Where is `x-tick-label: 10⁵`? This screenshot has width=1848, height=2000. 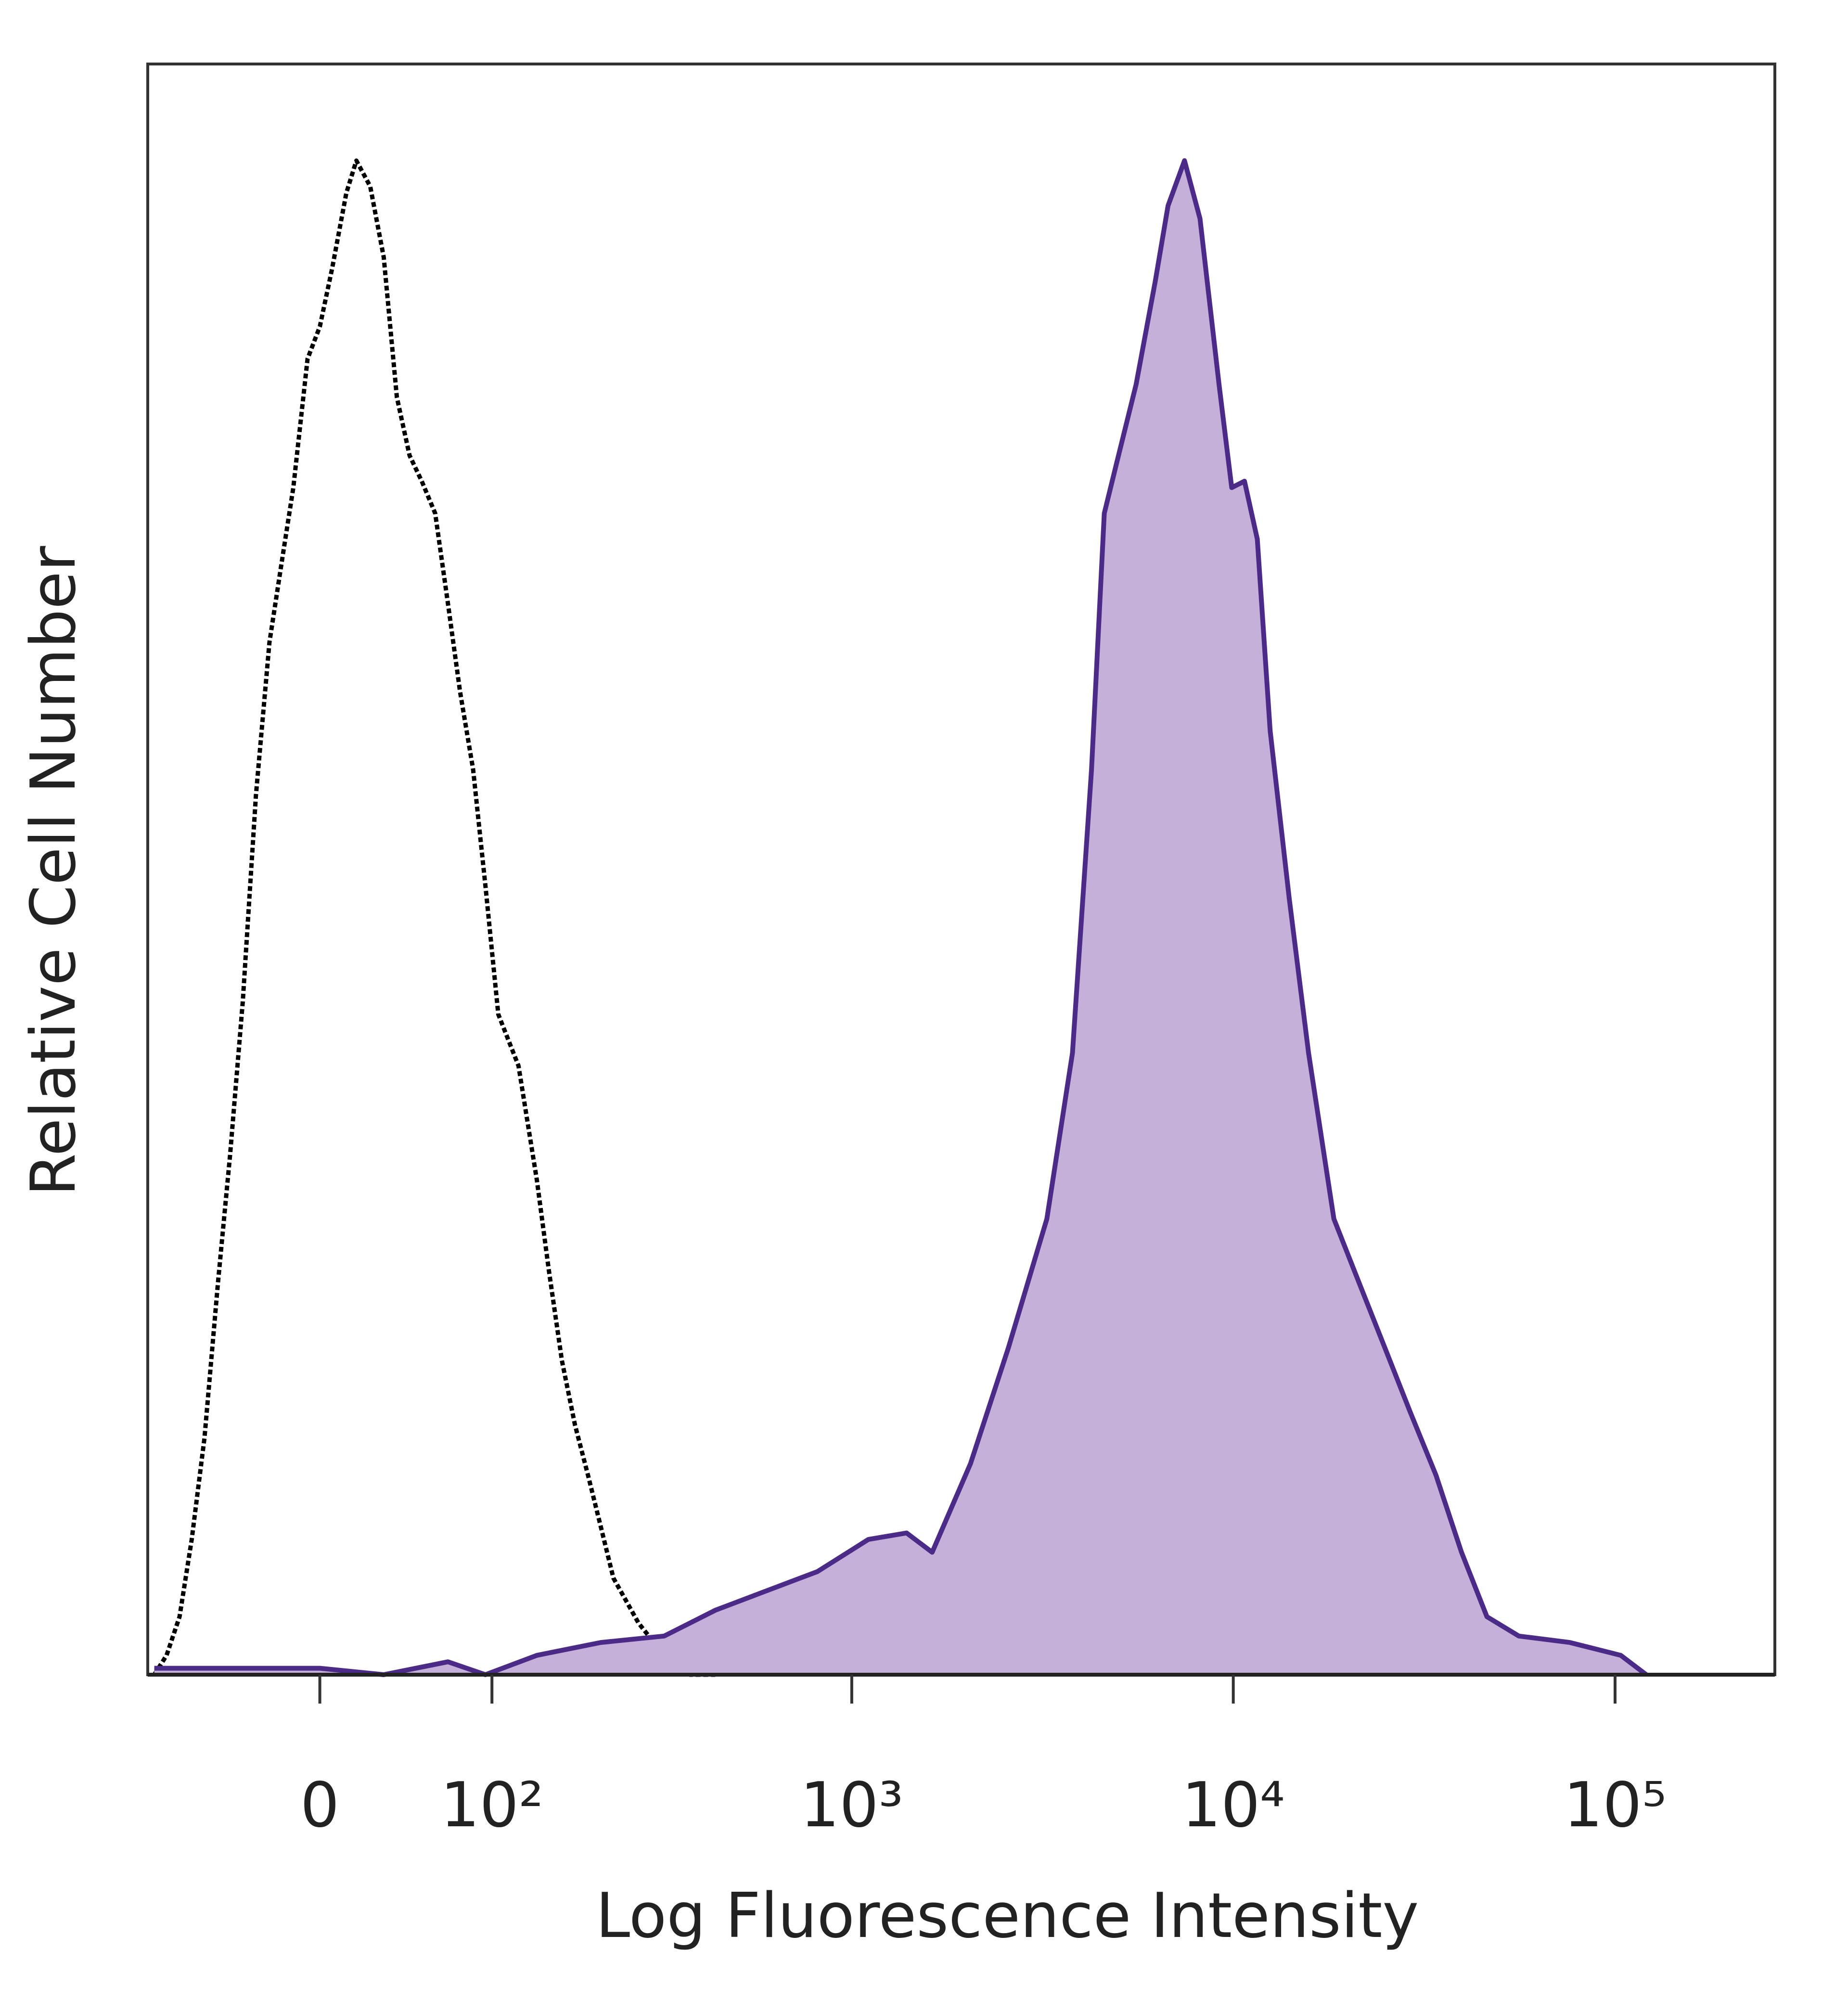 x-tick-label: 10⁵ is located at coordinates (1615, 1805).